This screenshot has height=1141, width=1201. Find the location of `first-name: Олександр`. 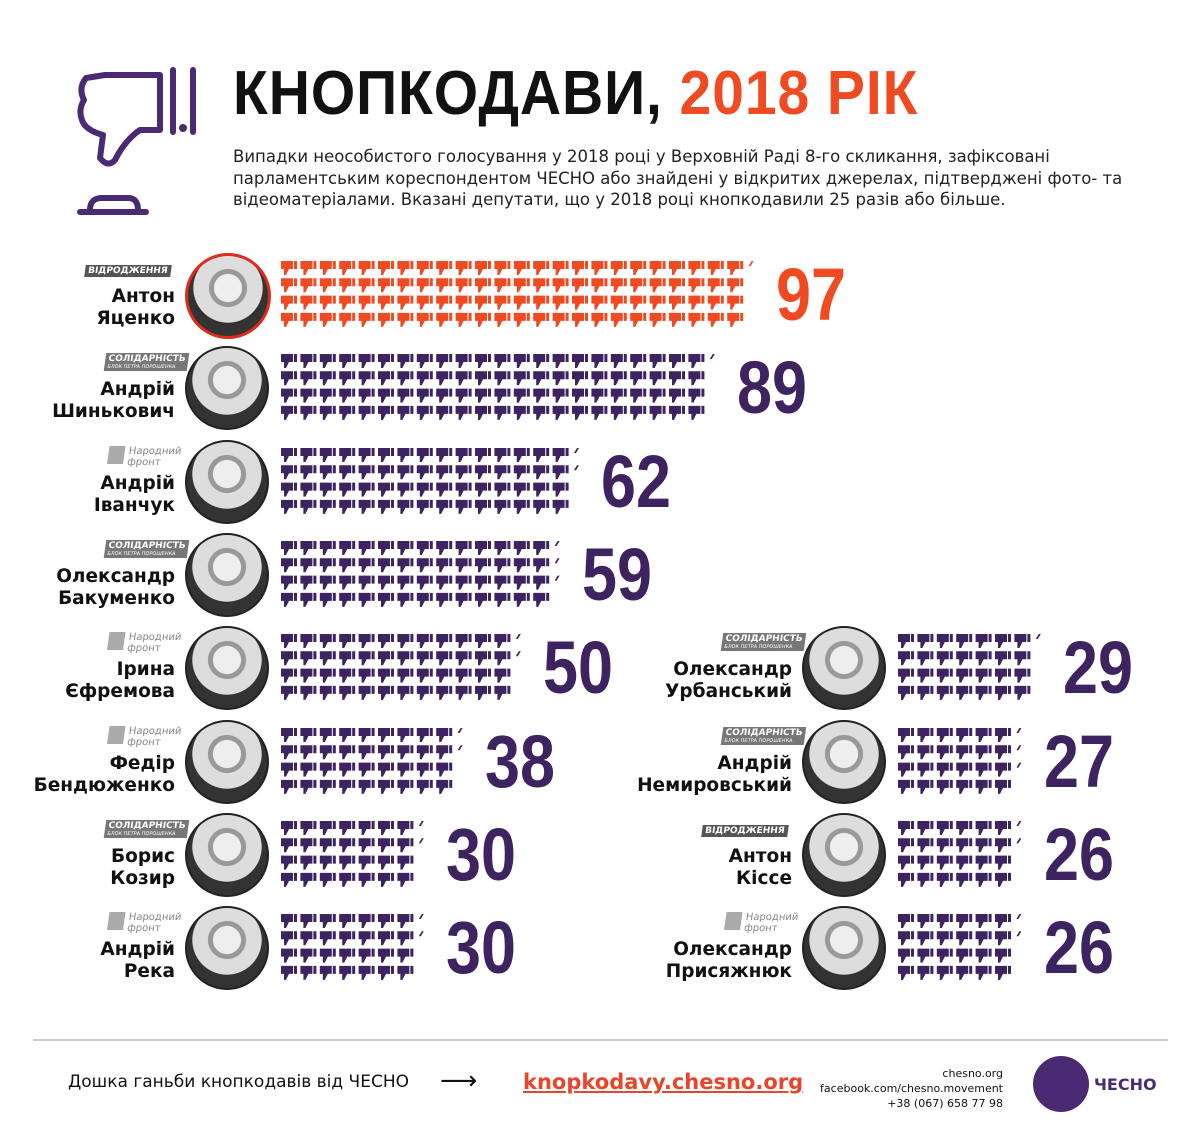

first-name: Олександр is located at coordinates (732, 950).